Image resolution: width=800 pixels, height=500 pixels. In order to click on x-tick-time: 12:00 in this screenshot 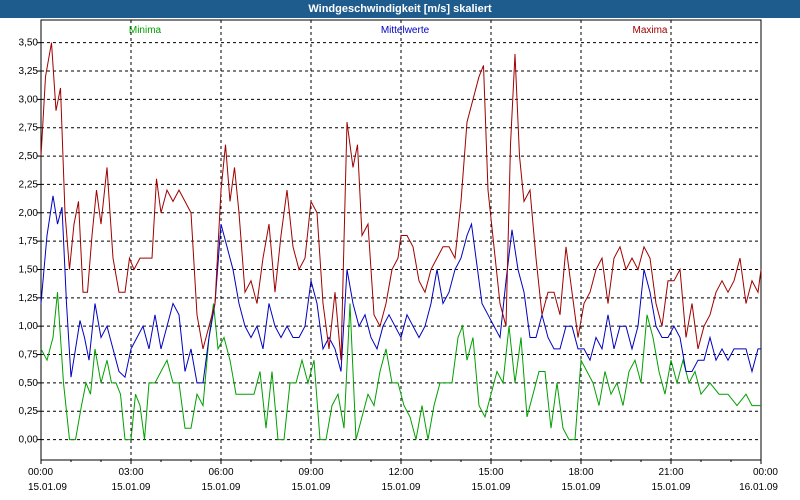, I will do `click(400, 472)`.